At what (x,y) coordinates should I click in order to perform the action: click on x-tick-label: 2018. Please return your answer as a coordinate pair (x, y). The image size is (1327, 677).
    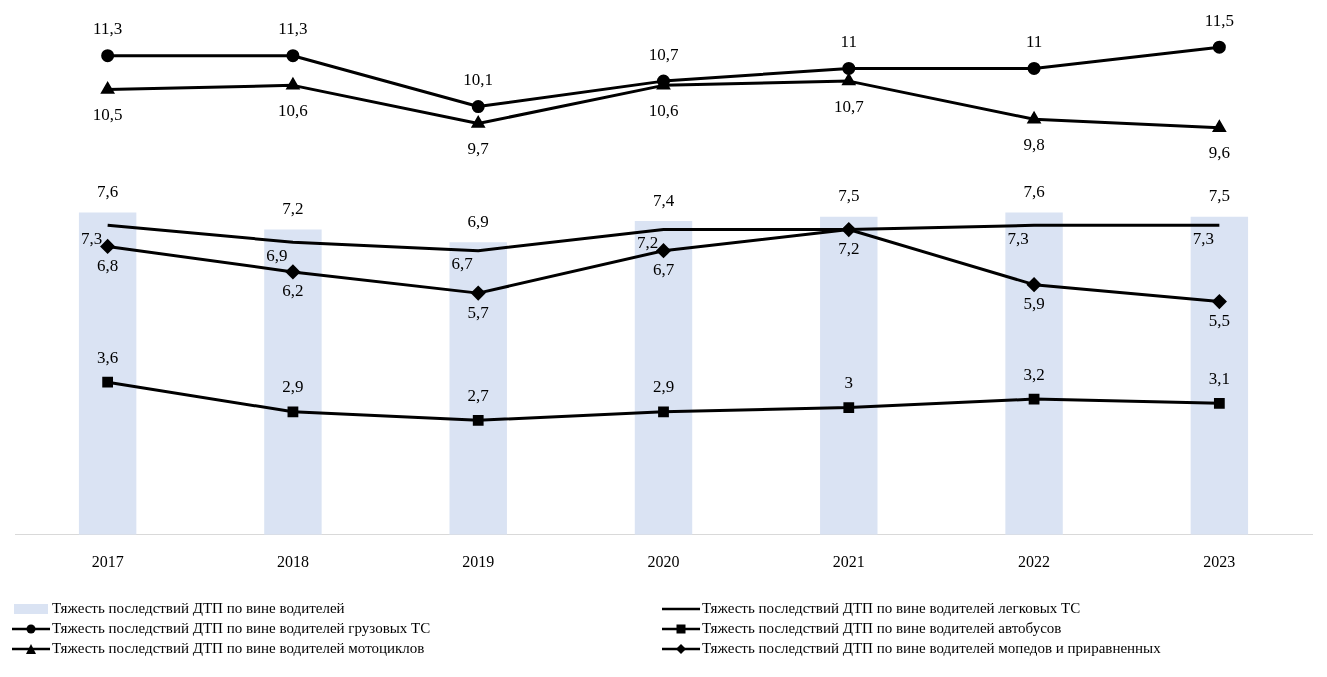
    Looking at the image, I should click on (292, 561).